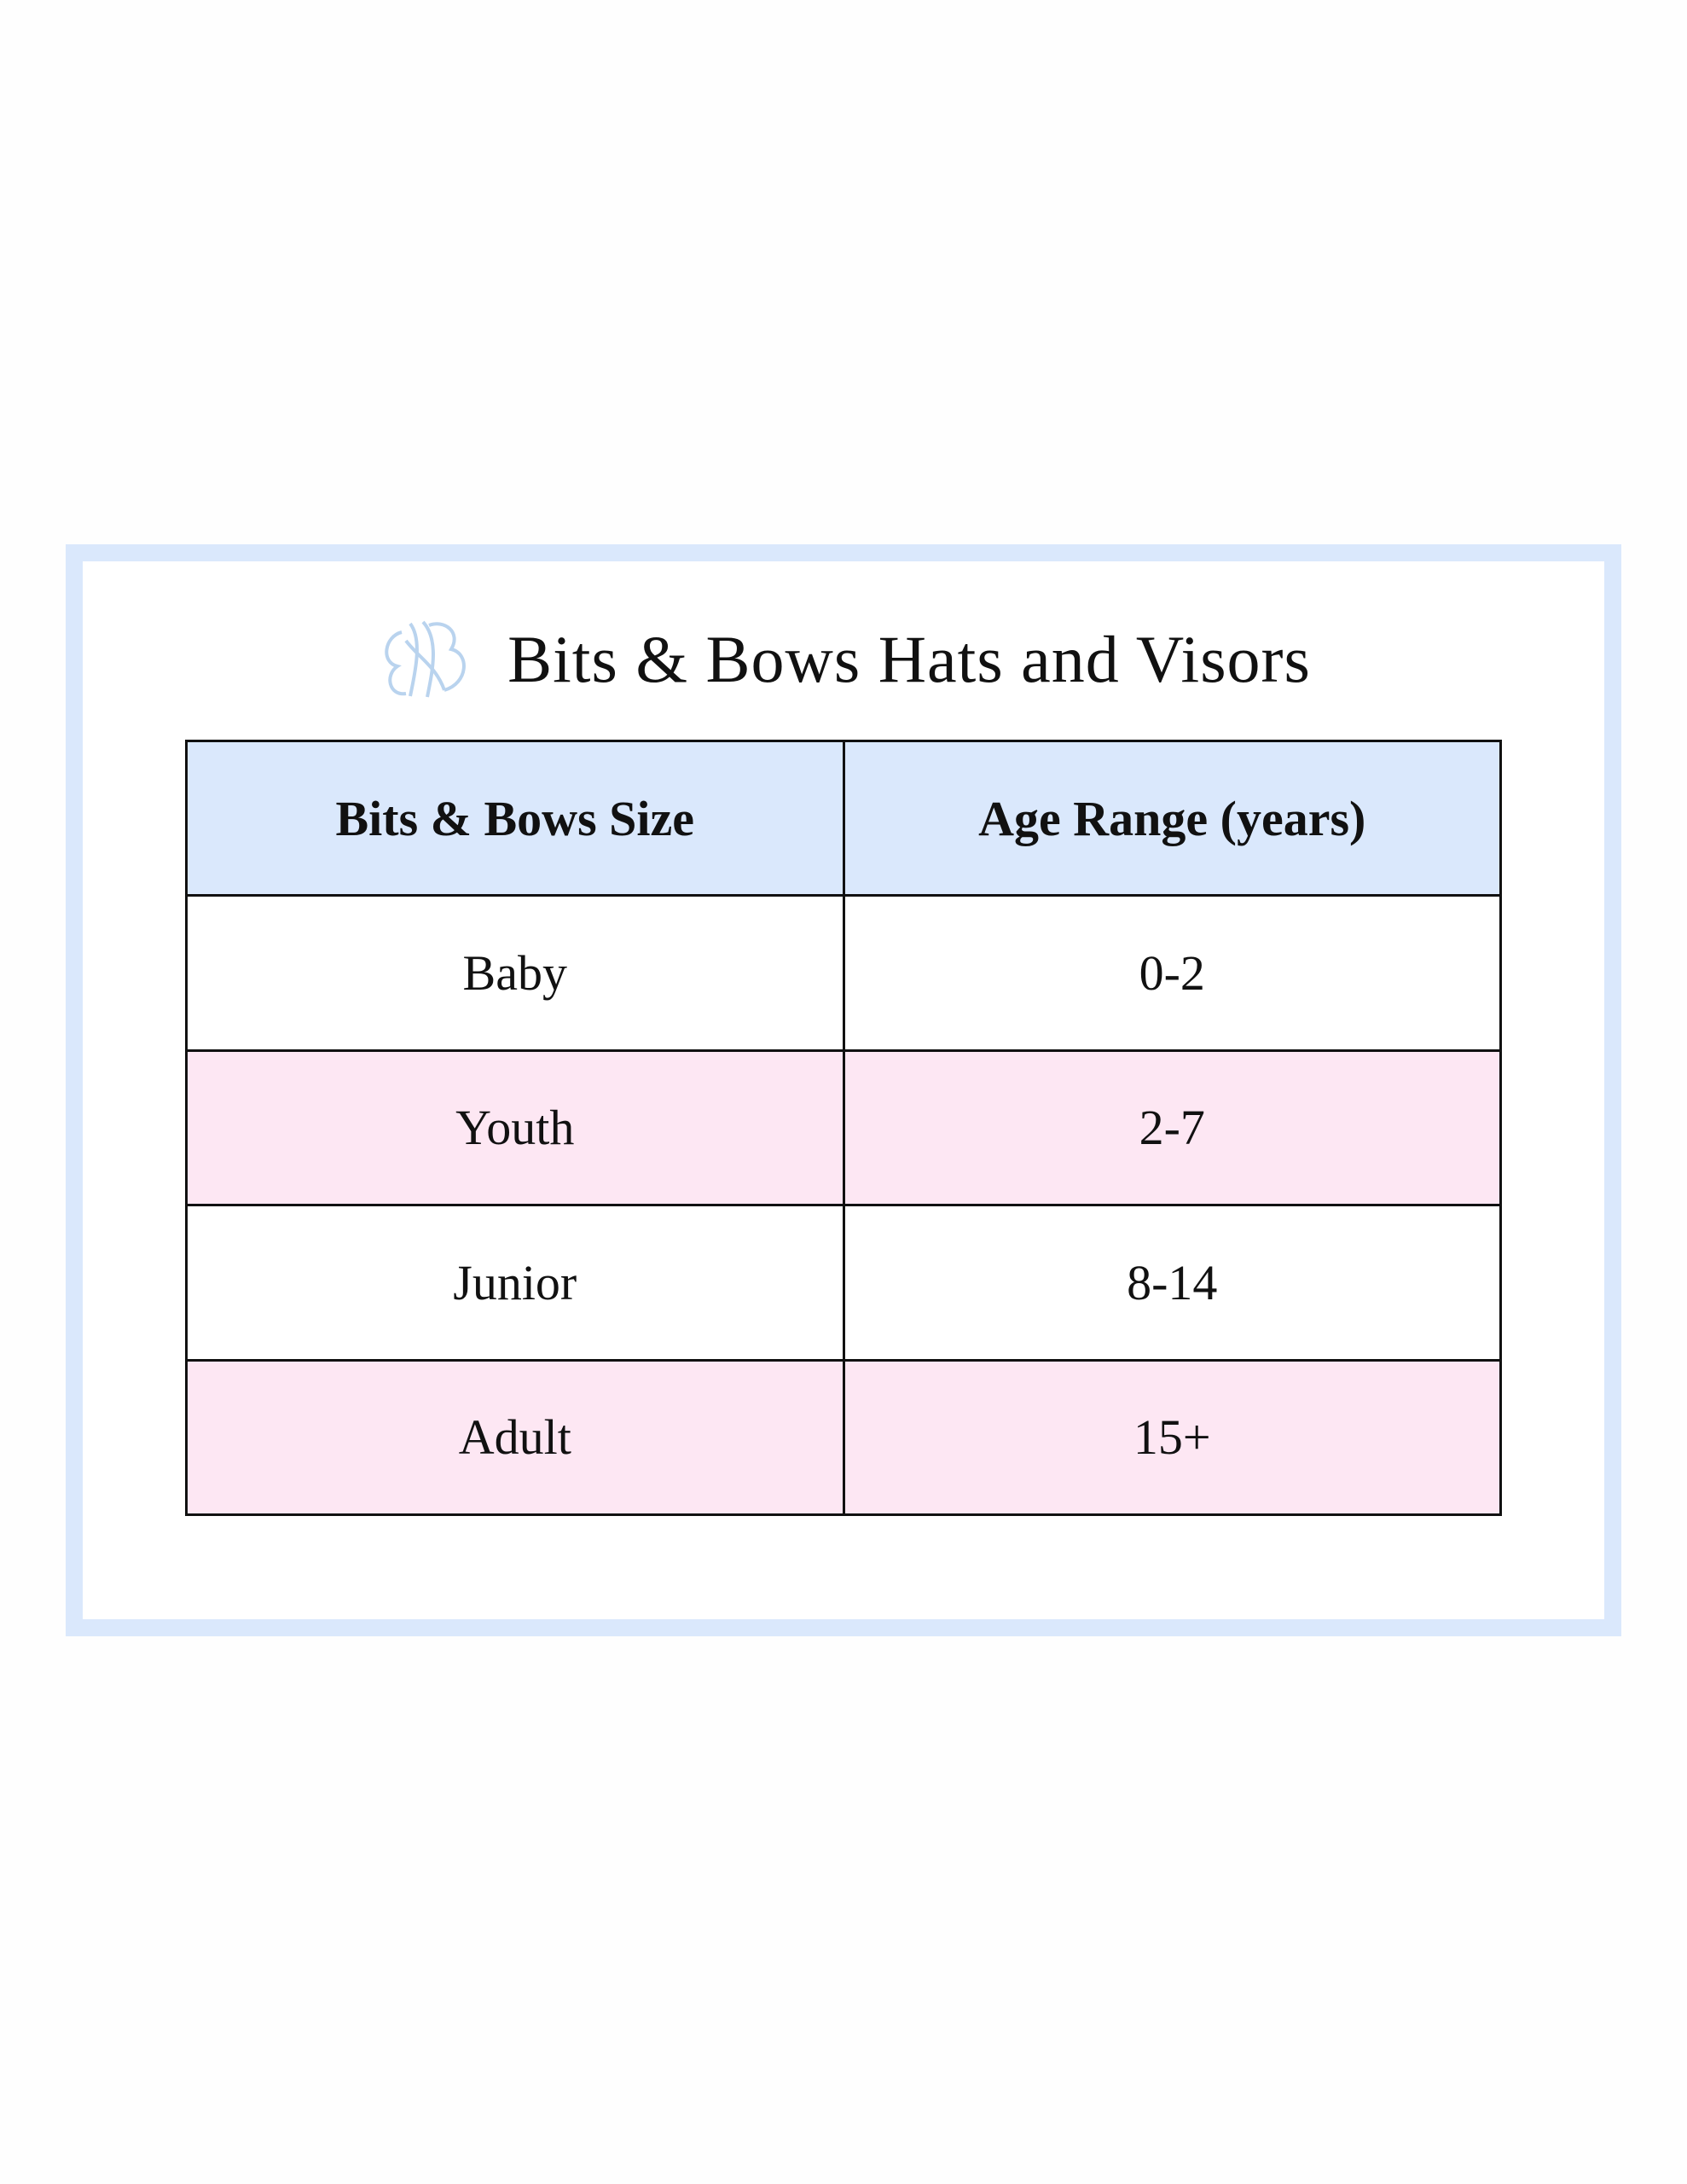 The width and height of the screenshot is (1687, 2184). What do you see at coordinates (1172, 973) in the screenshot?
I see `age-cell: 0-2` at bounding box center [1172, 973].